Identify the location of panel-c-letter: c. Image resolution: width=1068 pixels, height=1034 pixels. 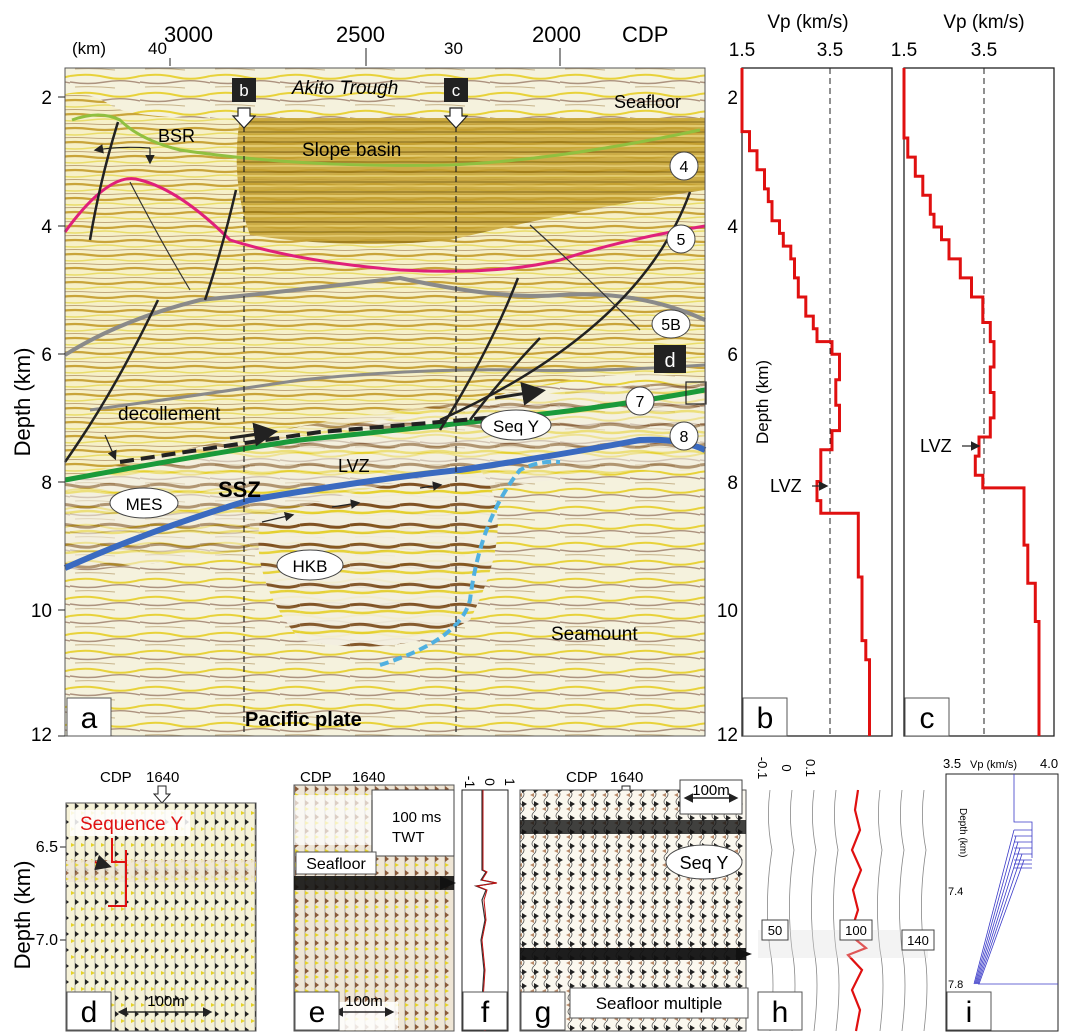
(927, 717).